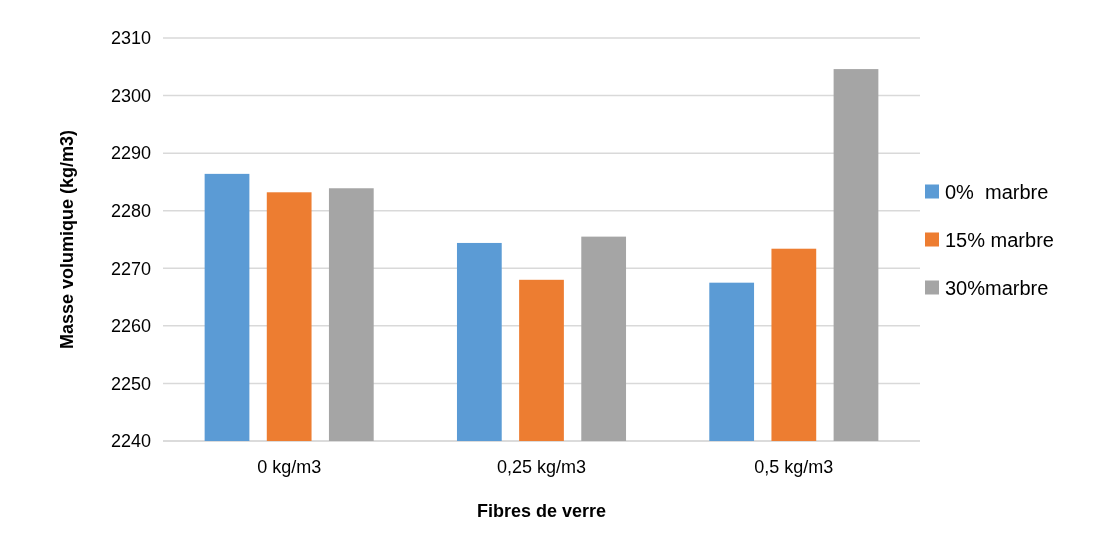 Image resolution: width=1093 pixels, height=540 pixels. Describe the element at coordinates (289, 467) in the screenshot. I see `x-tick-label: 0 kg/m3` at that location.